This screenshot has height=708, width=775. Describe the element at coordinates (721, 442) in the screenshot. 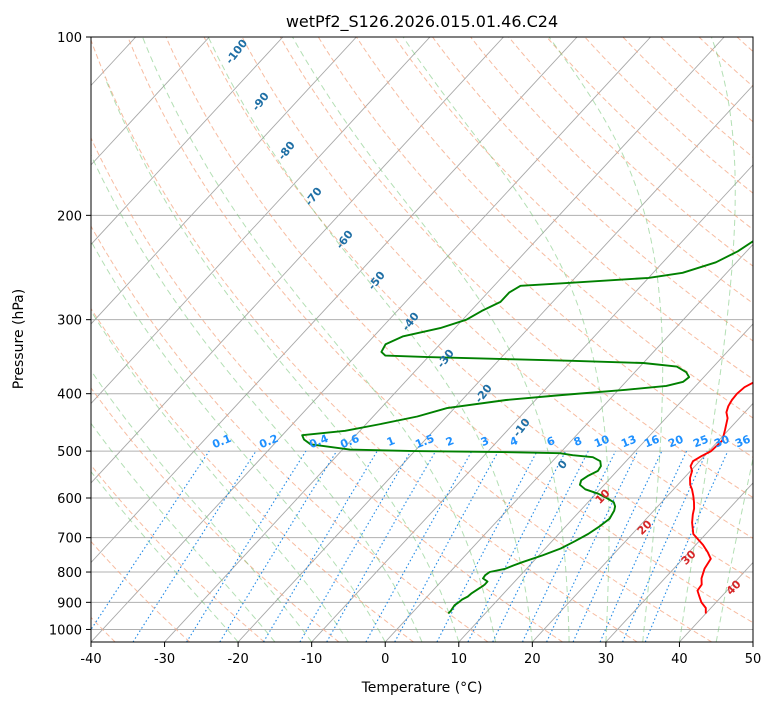

I see `mixing-ratio-label: 30` at that location.